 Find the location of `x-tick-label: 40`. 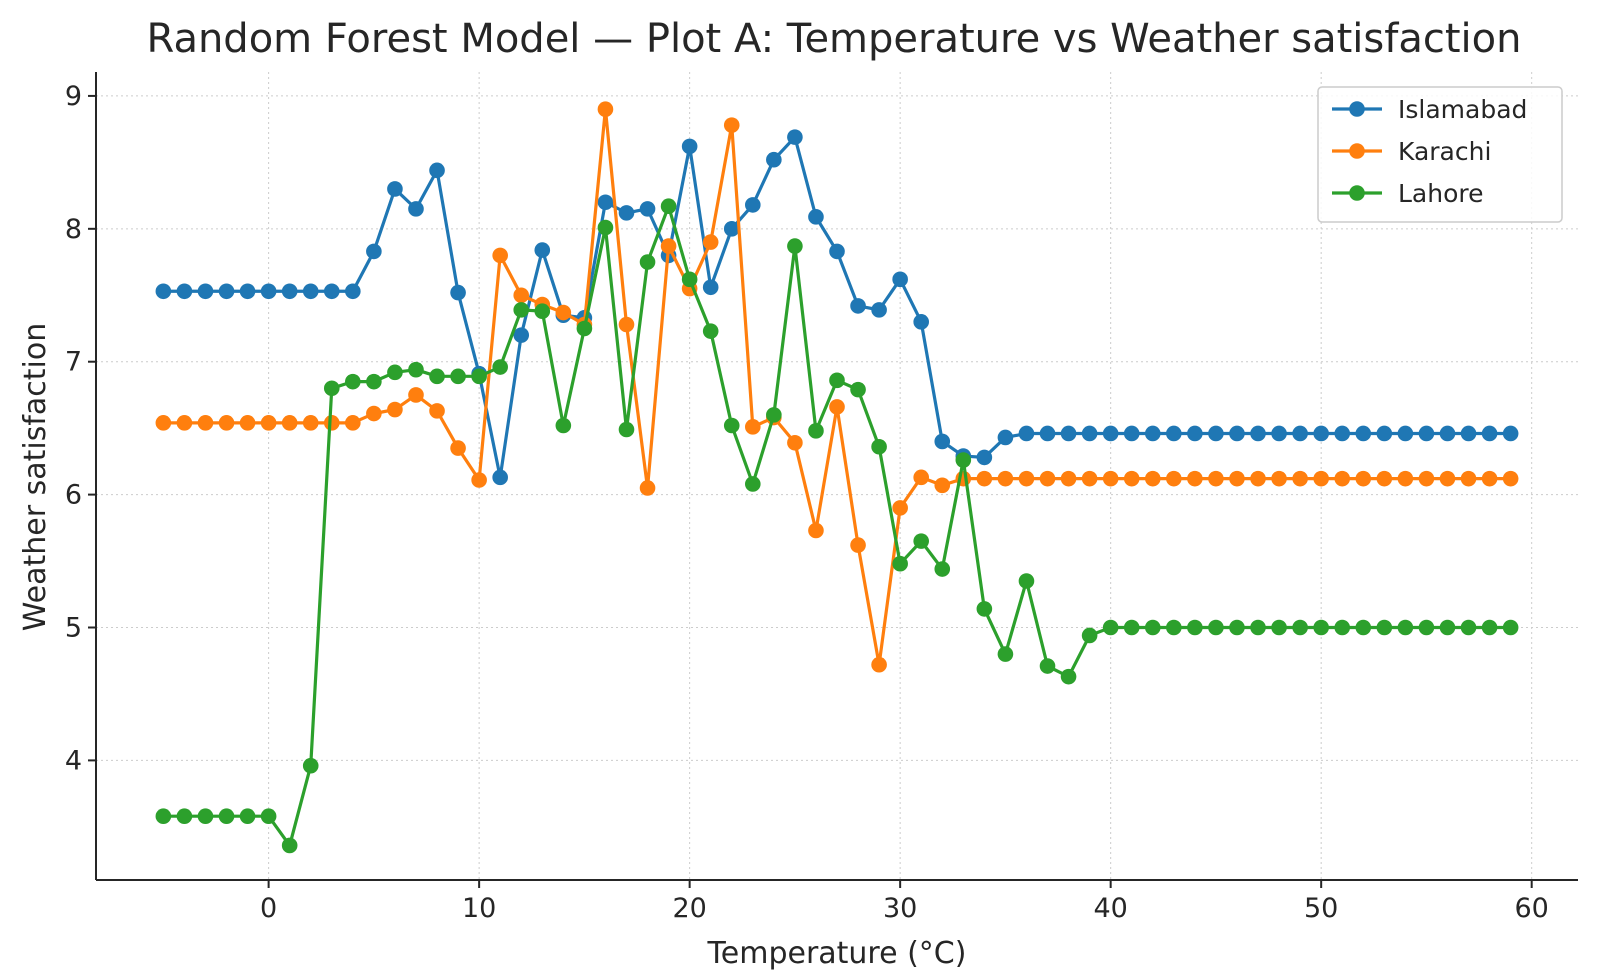

x-tick-label: 40 is located at coordinates (1110, 908).